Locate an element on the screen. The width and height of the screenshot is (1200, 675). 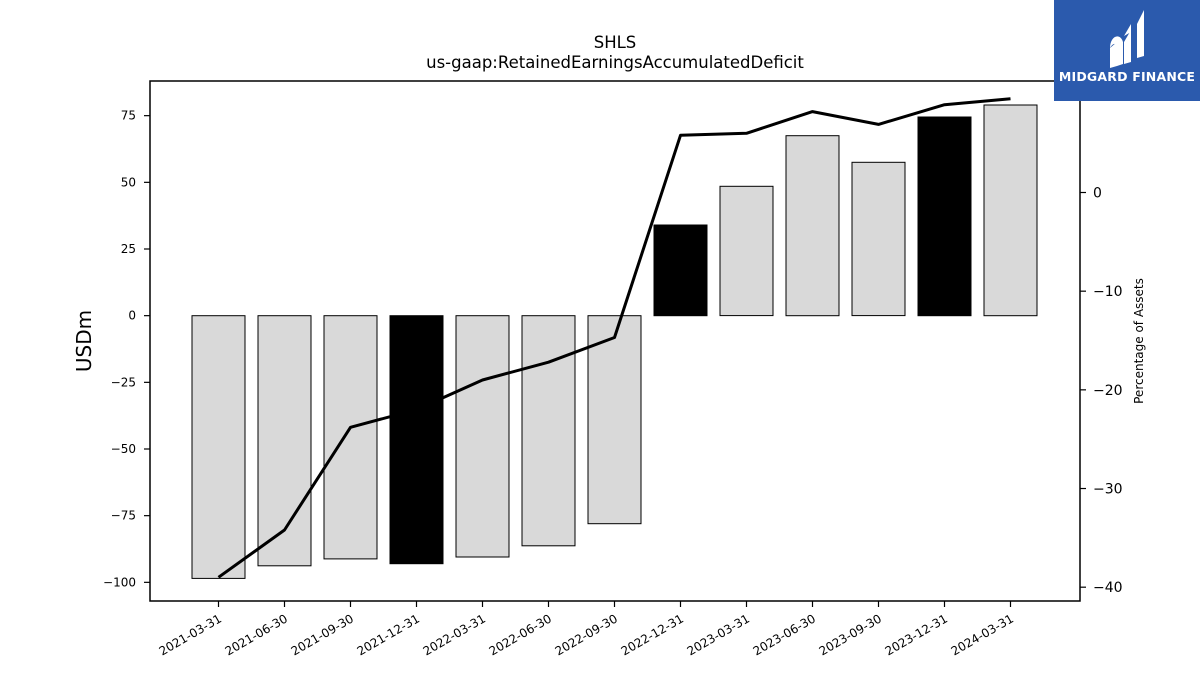
midgard-finance-logo: MIDGARD FINANCE is located at coordinates (1127, 50).